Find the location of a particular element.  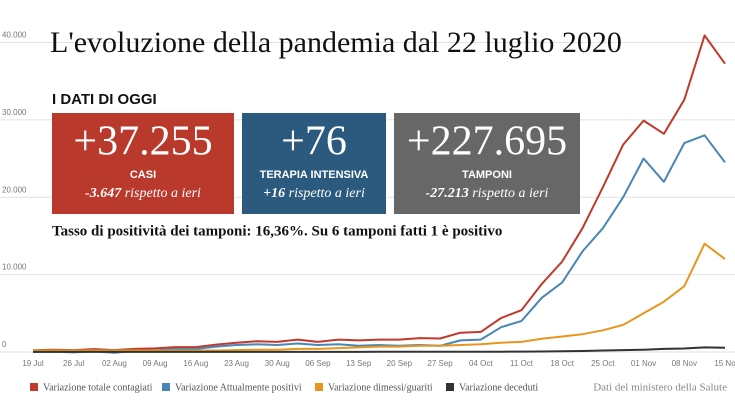

x-tick-label: 06 Sep is located at coordinates (318, 363).